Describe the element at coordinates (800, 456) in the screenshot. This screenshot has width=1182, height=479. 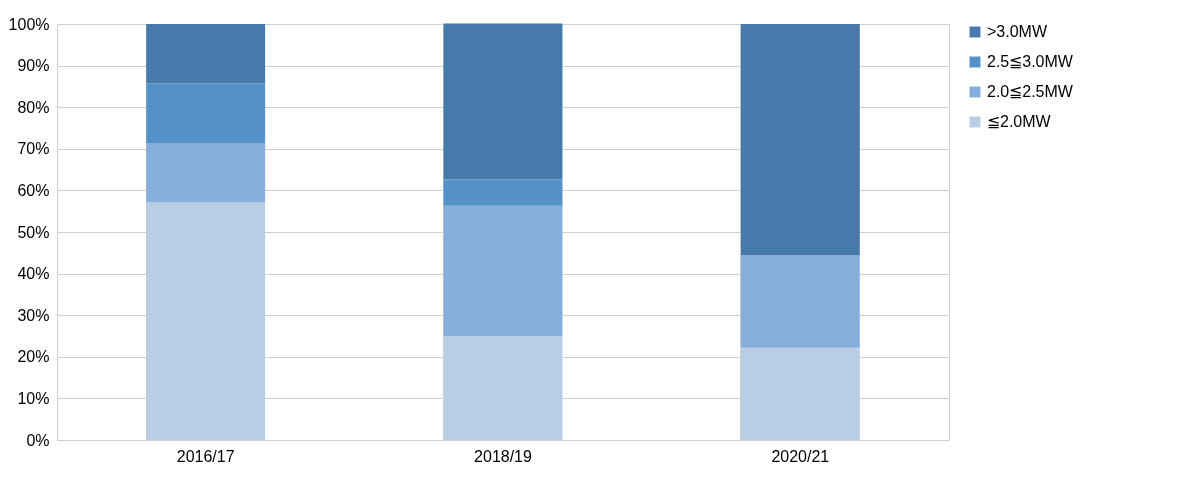
I see `x-tick-label: 2020/21` at that location.